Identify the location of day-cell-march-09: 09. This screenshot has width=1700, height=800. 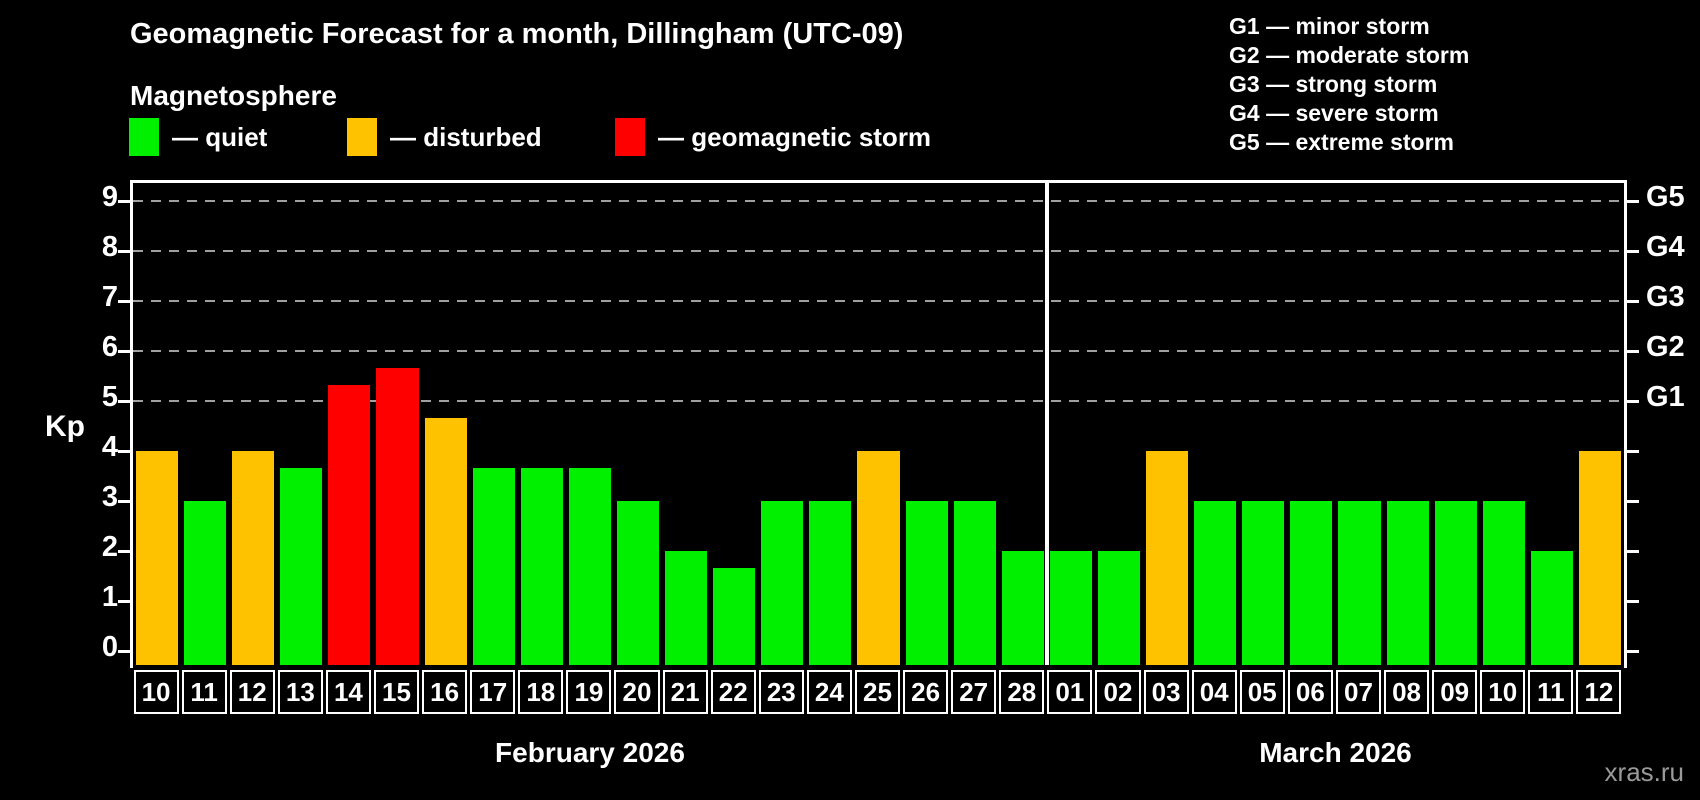
(1455, 692).